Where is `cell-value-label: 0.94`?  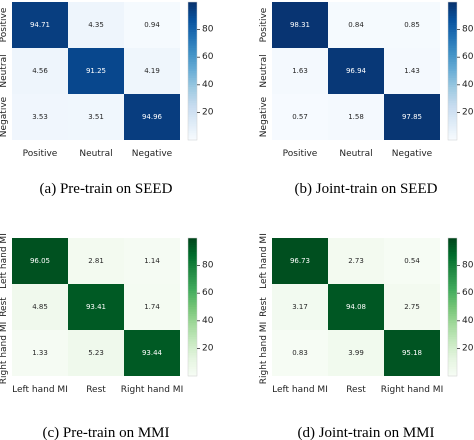 cell-value-label: 0.94 is located at coordinates (152, 25).